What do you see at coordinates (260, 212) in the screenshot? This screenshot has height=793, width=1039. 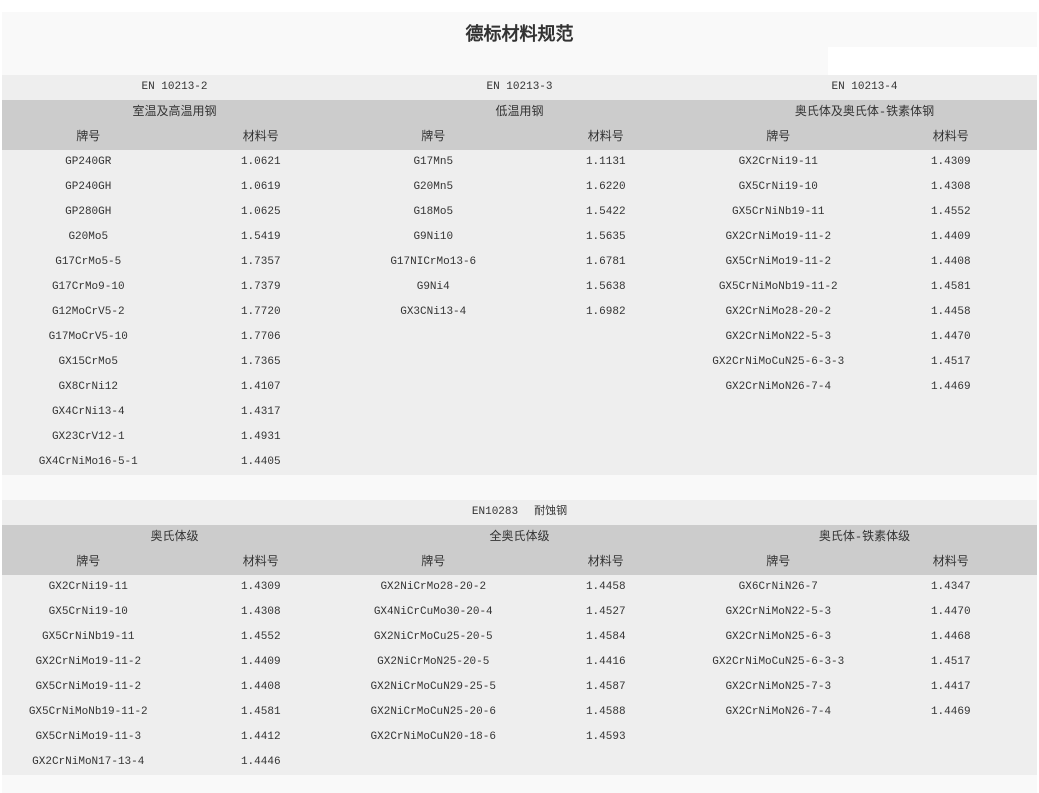 I see `material-number-cell: 1.0625` at bounding box center [260, 212].